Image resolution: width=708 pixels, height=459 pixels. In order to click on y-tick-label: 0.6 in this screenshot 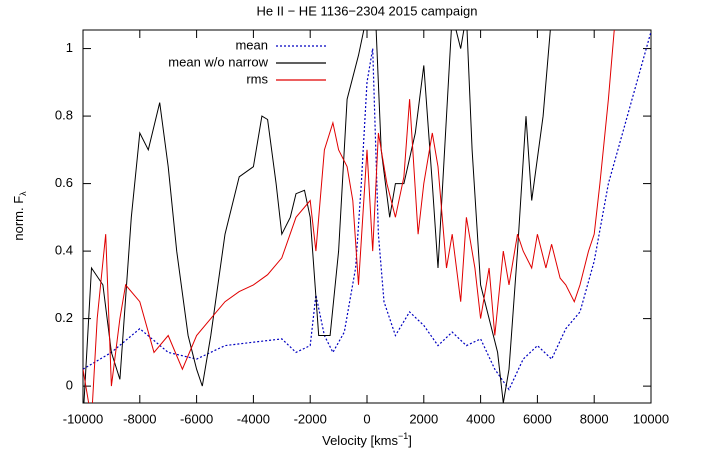, I will do `click(64, 182)`.